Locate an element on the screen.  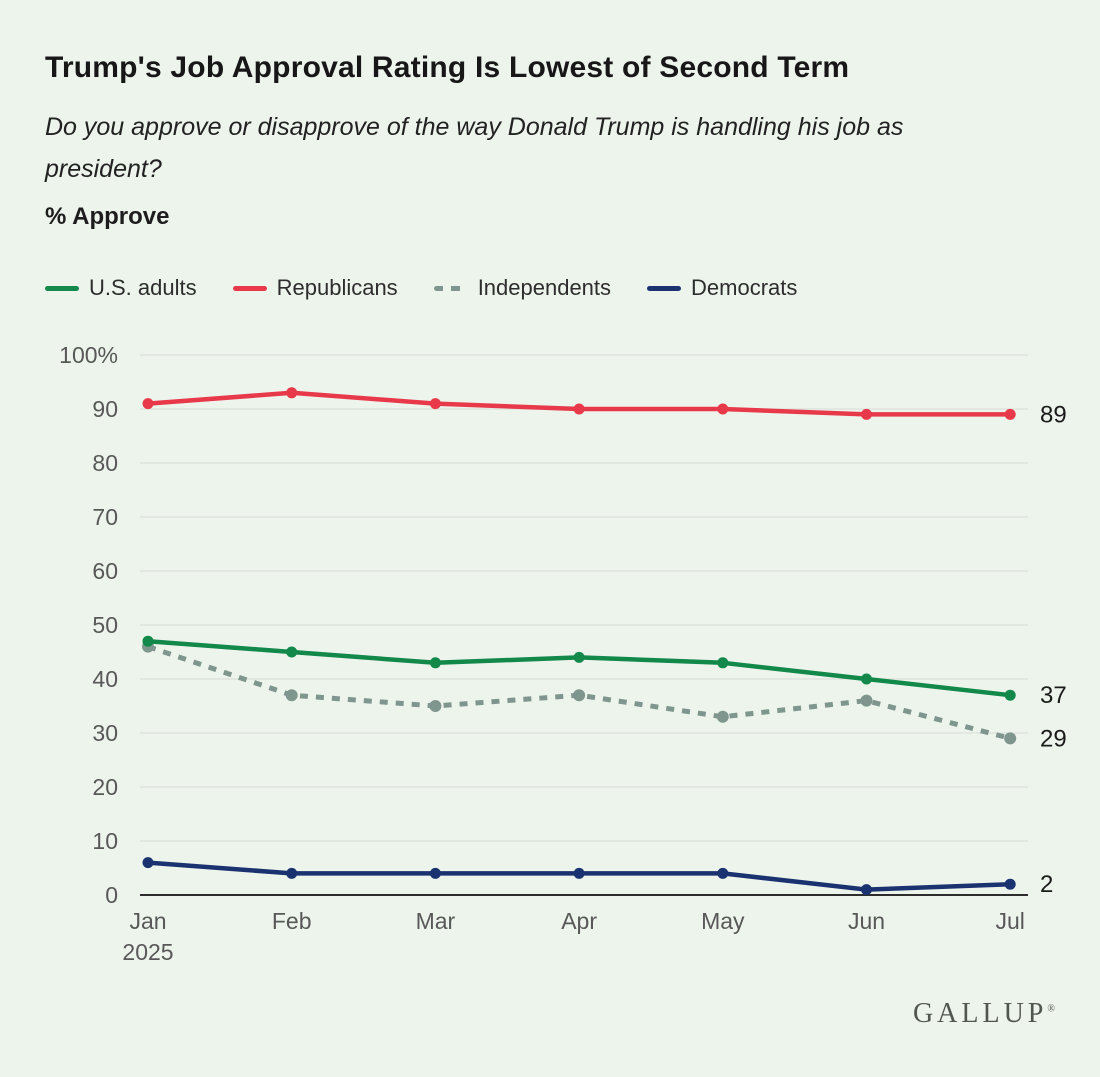
svg-text: 50 is located at coordinates (105, 625).